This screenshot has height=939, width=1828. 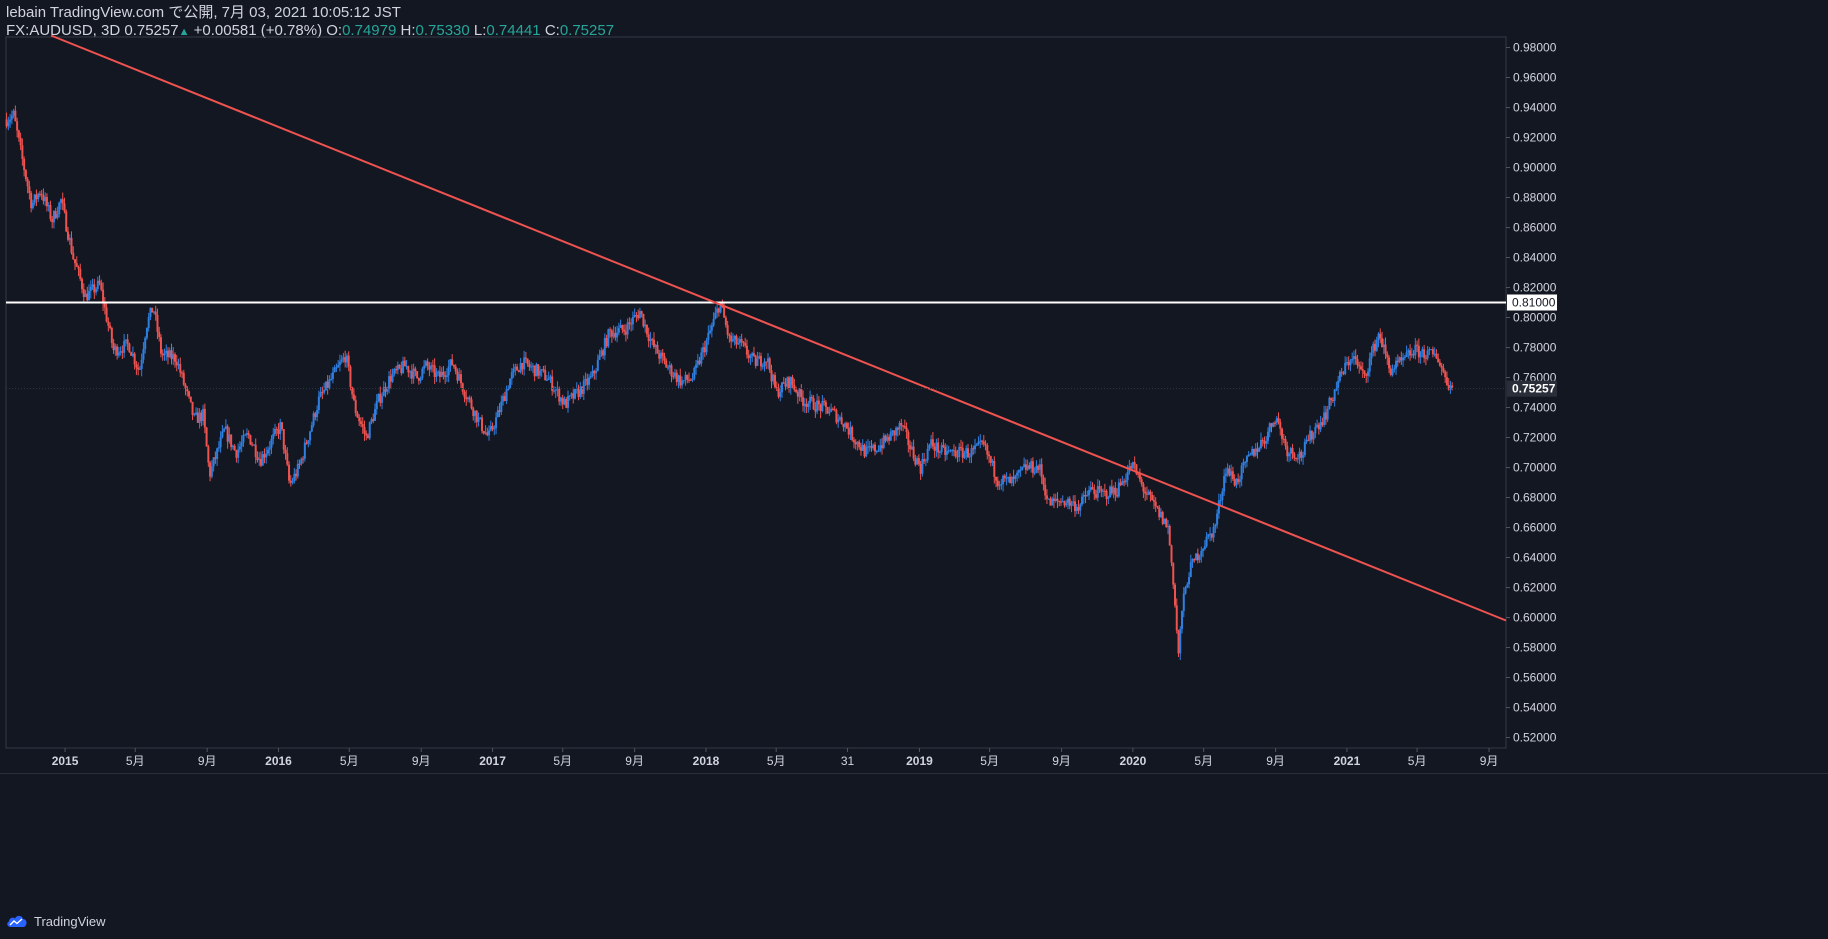 What do you see at coordinates (369, 30) in the screenshot?
I see `open-value: 0.74979` at bounding box center [369, 30].